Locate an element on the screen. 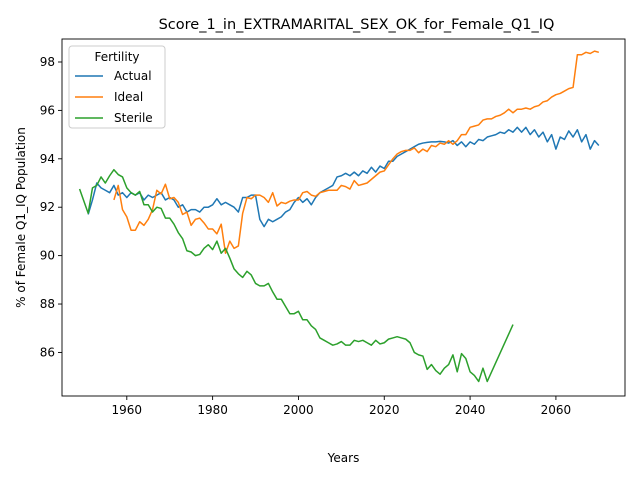 Image resolution: width=640 pixels, height=480 pixels. y-tick-label: 88 is located at coordinates (47, 304).